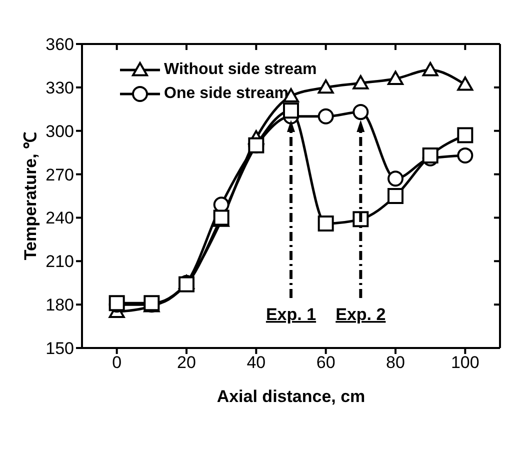 This screenshot has width=509, height=462. Describe the element at coordinates (326, 362) in the screenshot. I see `x-tick-label: 60` at that location.